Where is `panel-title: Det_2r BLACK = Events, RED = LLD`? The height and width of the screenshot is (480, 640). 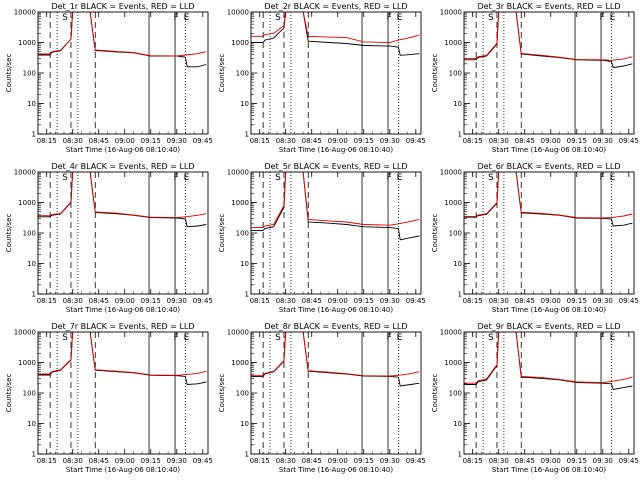 panel-title: Det_2r BLACK = Events, RED = LLD is located at coordinates (335, 6).